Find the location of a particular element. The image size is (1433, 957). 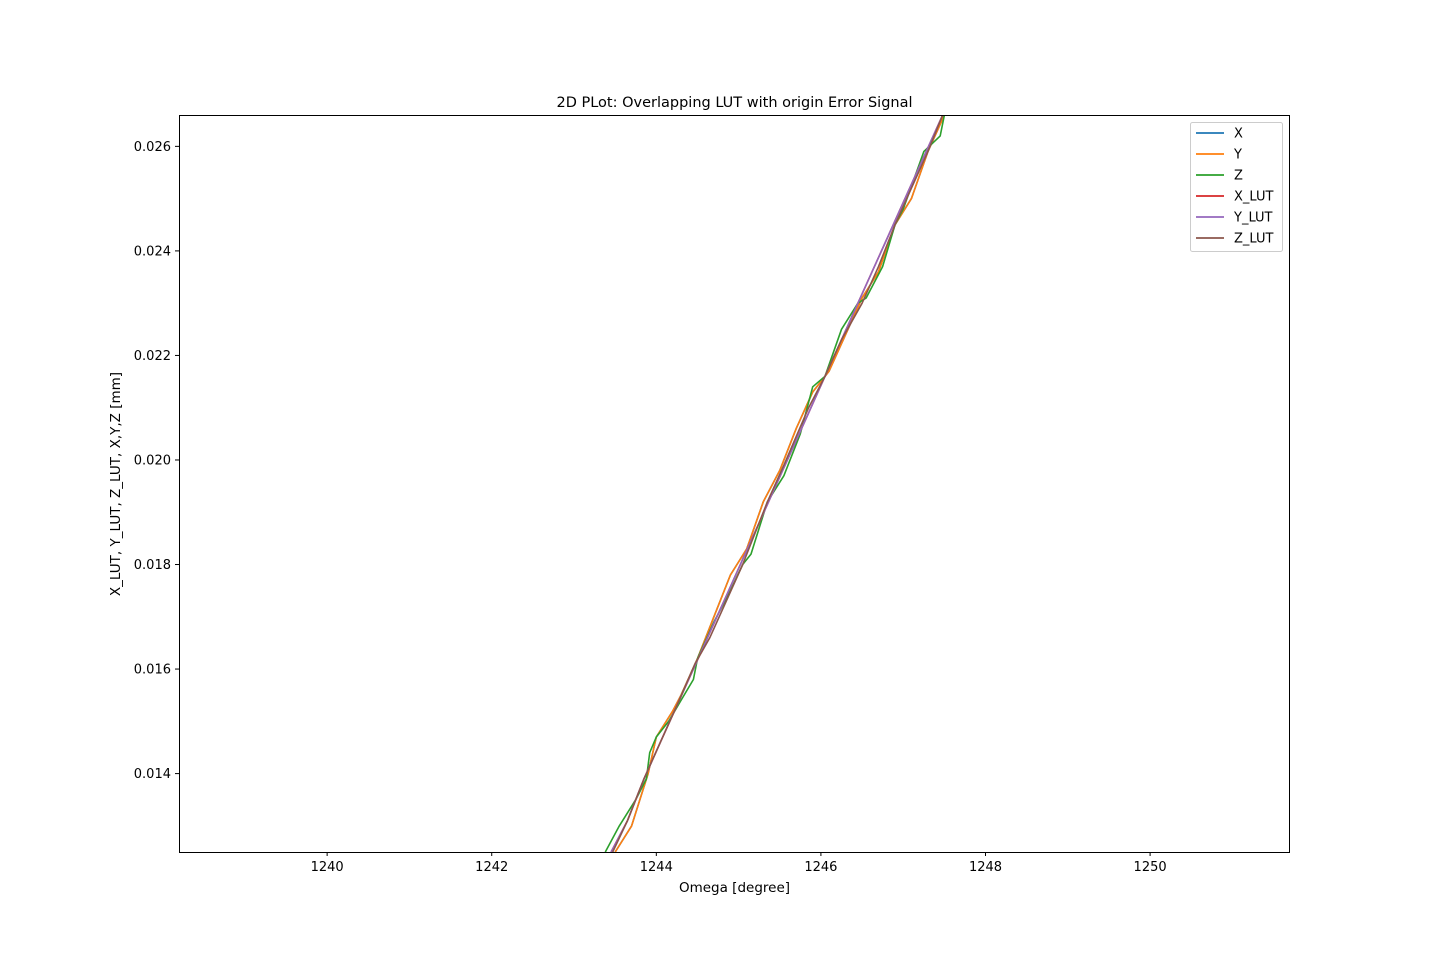

legend-label: X is located at coordinates (1238, 134).